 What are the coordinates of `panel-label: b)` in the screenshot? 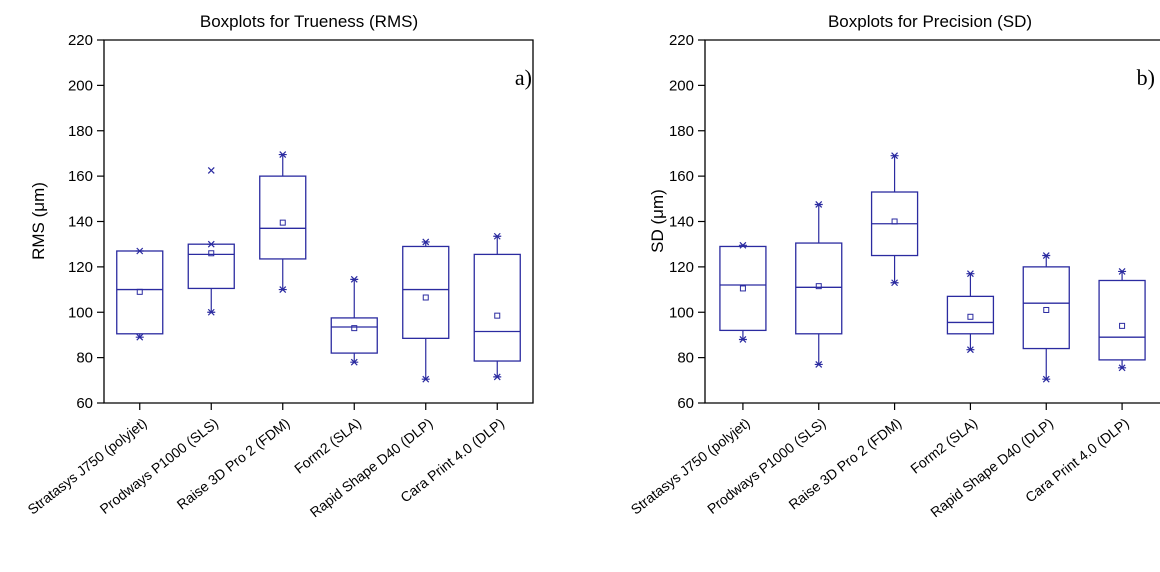 It's located at (1146, 77).